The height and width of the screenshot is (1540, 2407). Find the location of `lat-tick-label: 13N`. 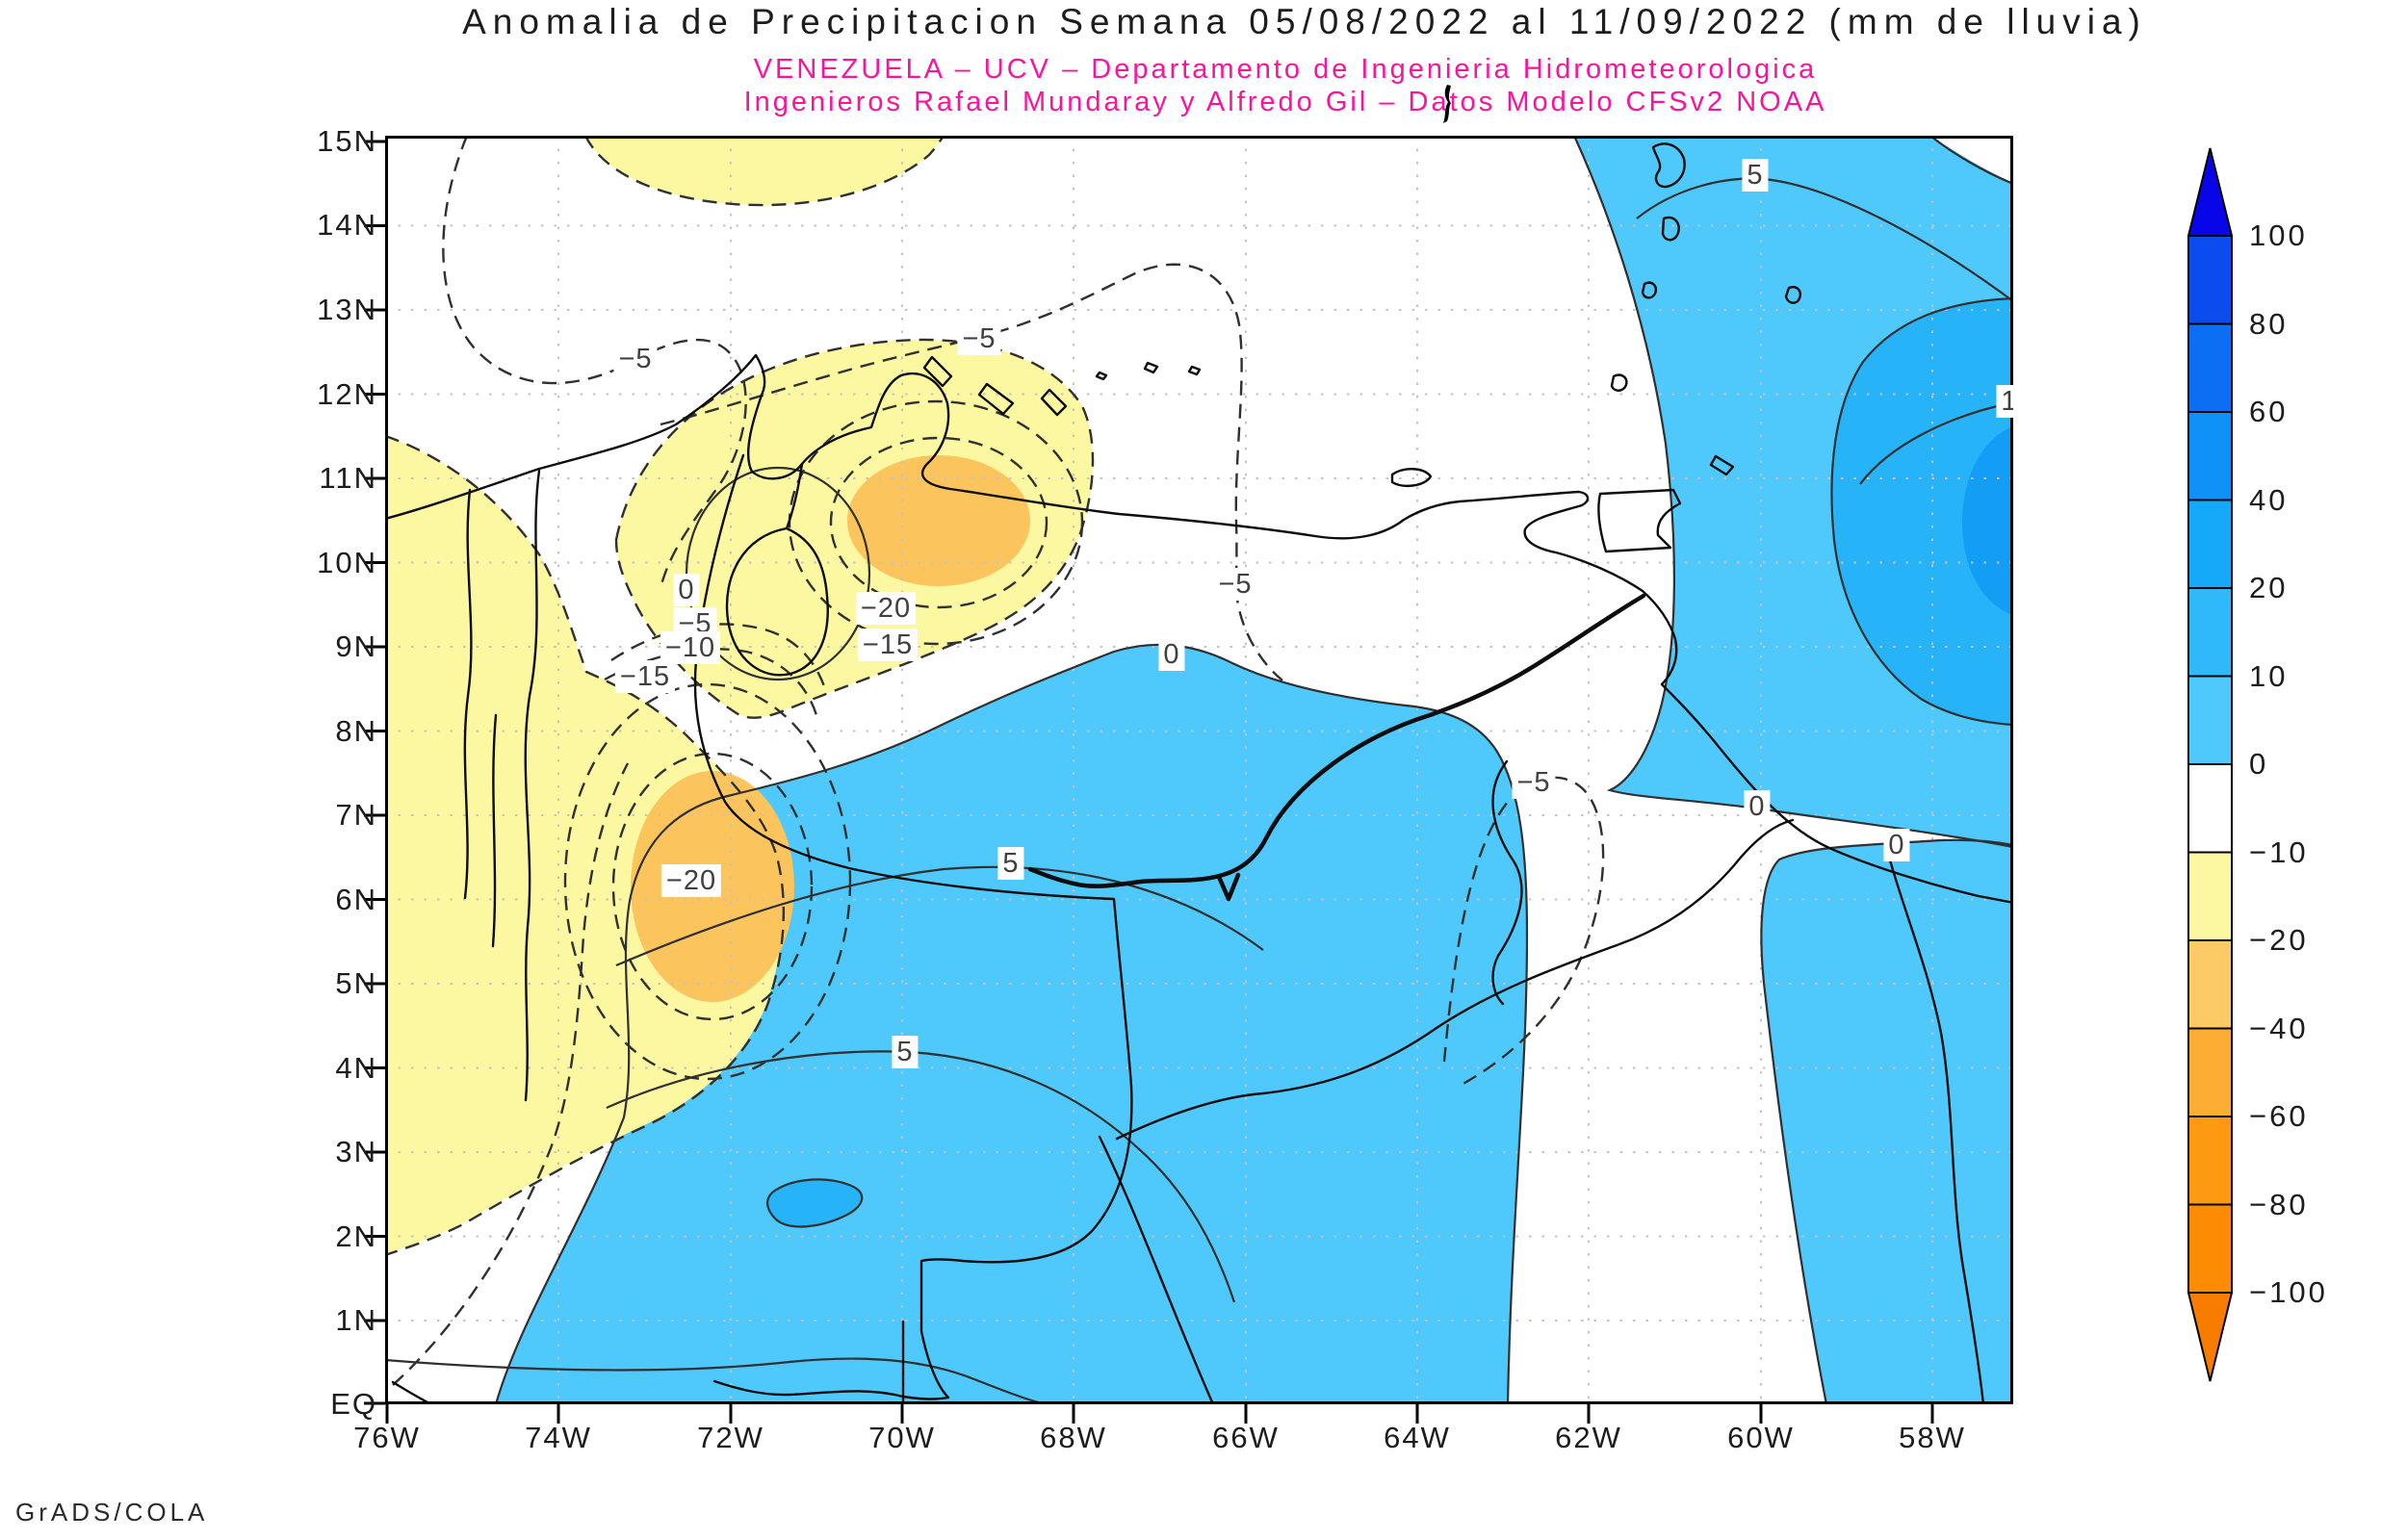

lat-tick-label: 13N is located at coordinates (347, 309).